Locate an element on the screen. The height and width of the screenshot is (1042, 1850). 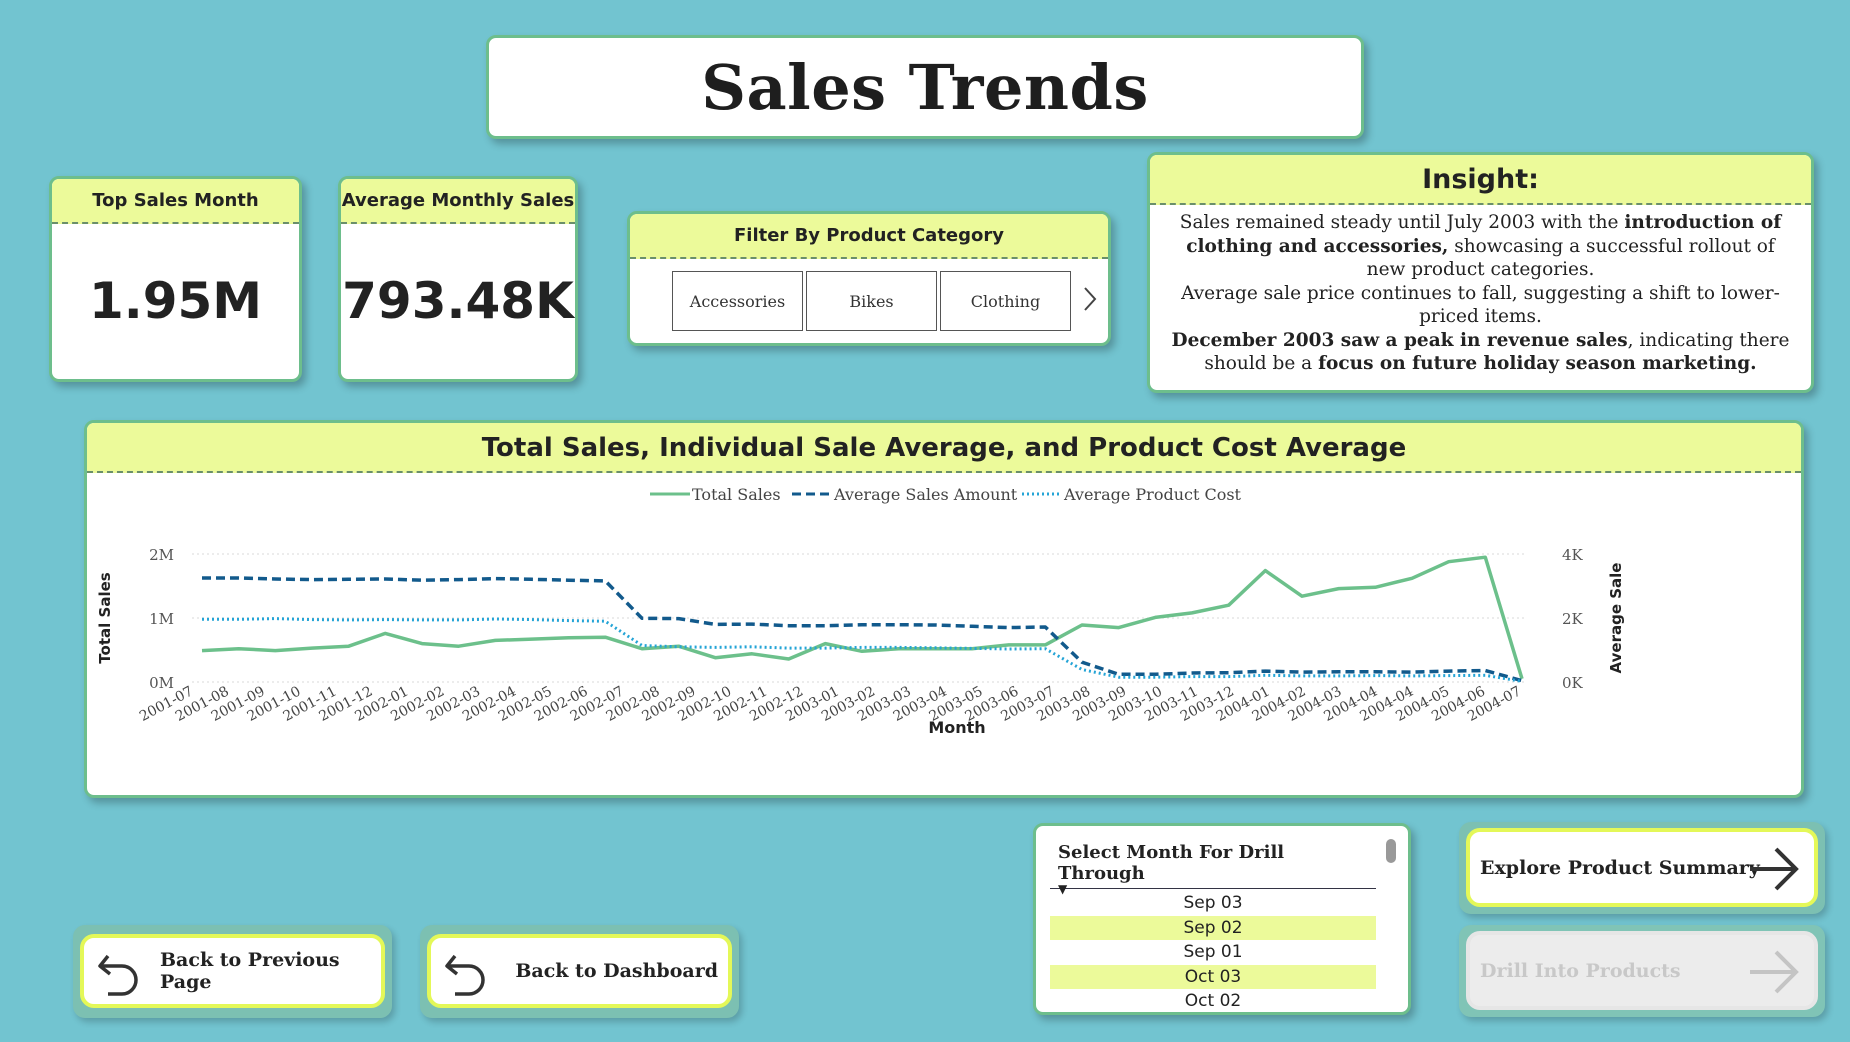
y-tick-label: 2M is located at coordinates (161, 555).